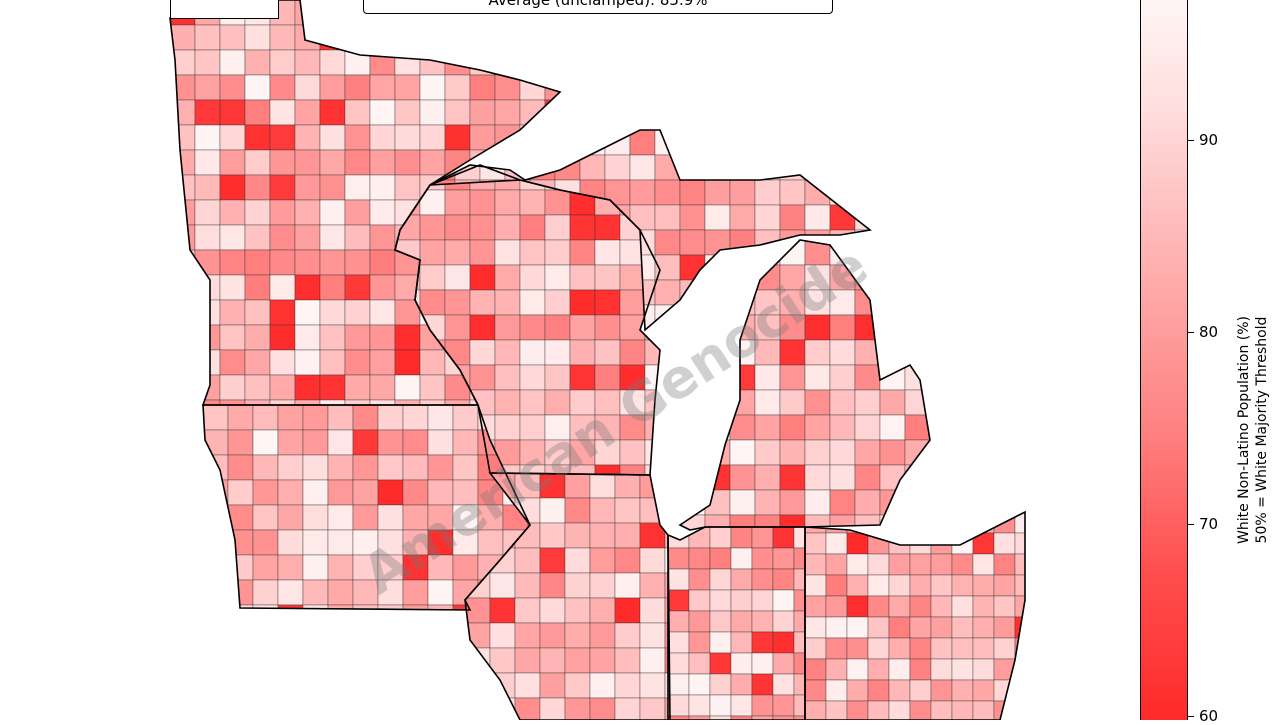 Image resolution: width=1280 pixels, height=725 pixels. Describe the element at coordinates (915, 615) in the screenshot. I see `state-border-ohio` at that location.